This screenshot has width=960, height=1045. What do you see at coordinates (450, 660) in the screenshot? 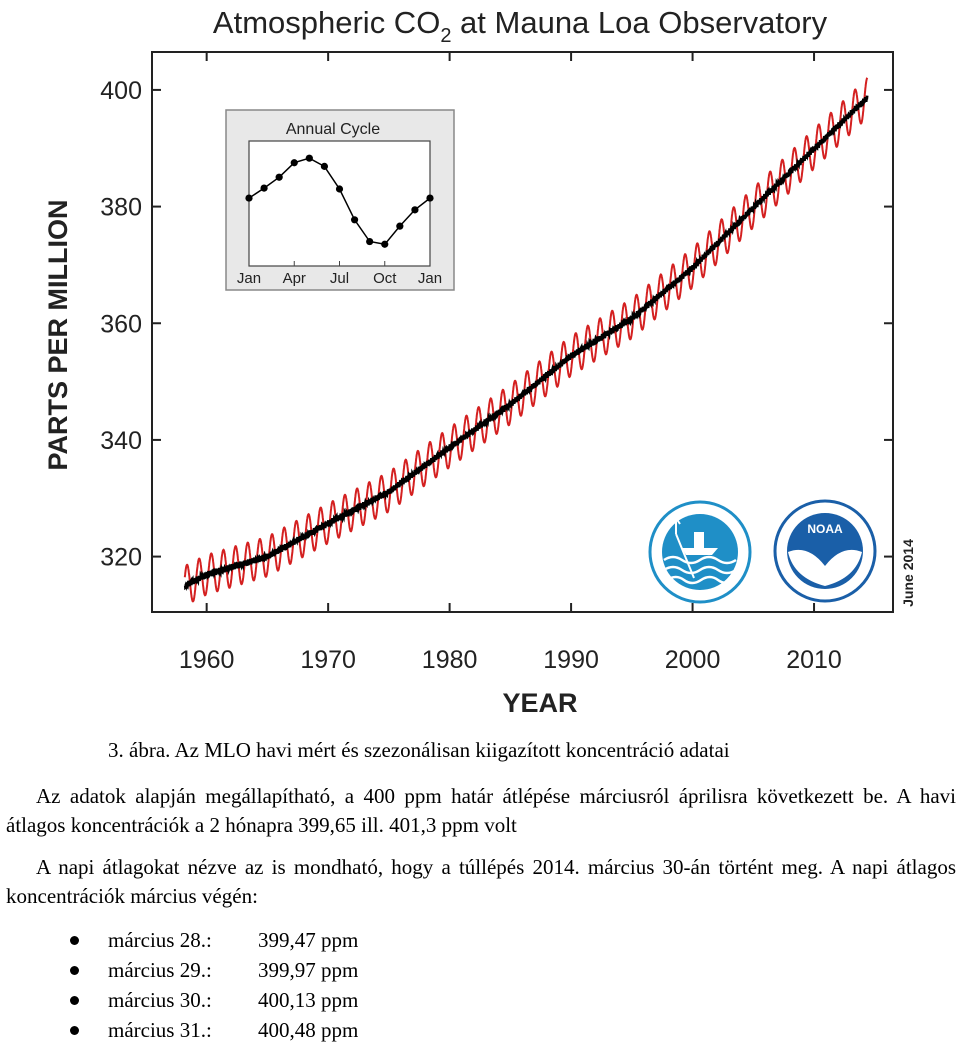
I see `x-tick-label: 1980` at bounding box center [450, 660].